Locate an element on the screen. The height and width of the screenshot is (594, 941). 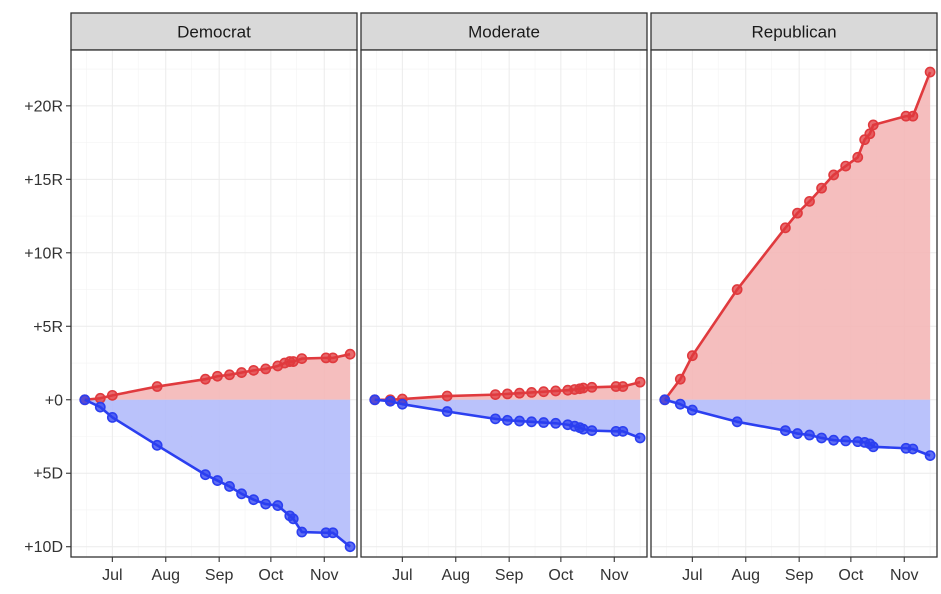
y-tick-label: +0 is located at coordinates (54, 400).